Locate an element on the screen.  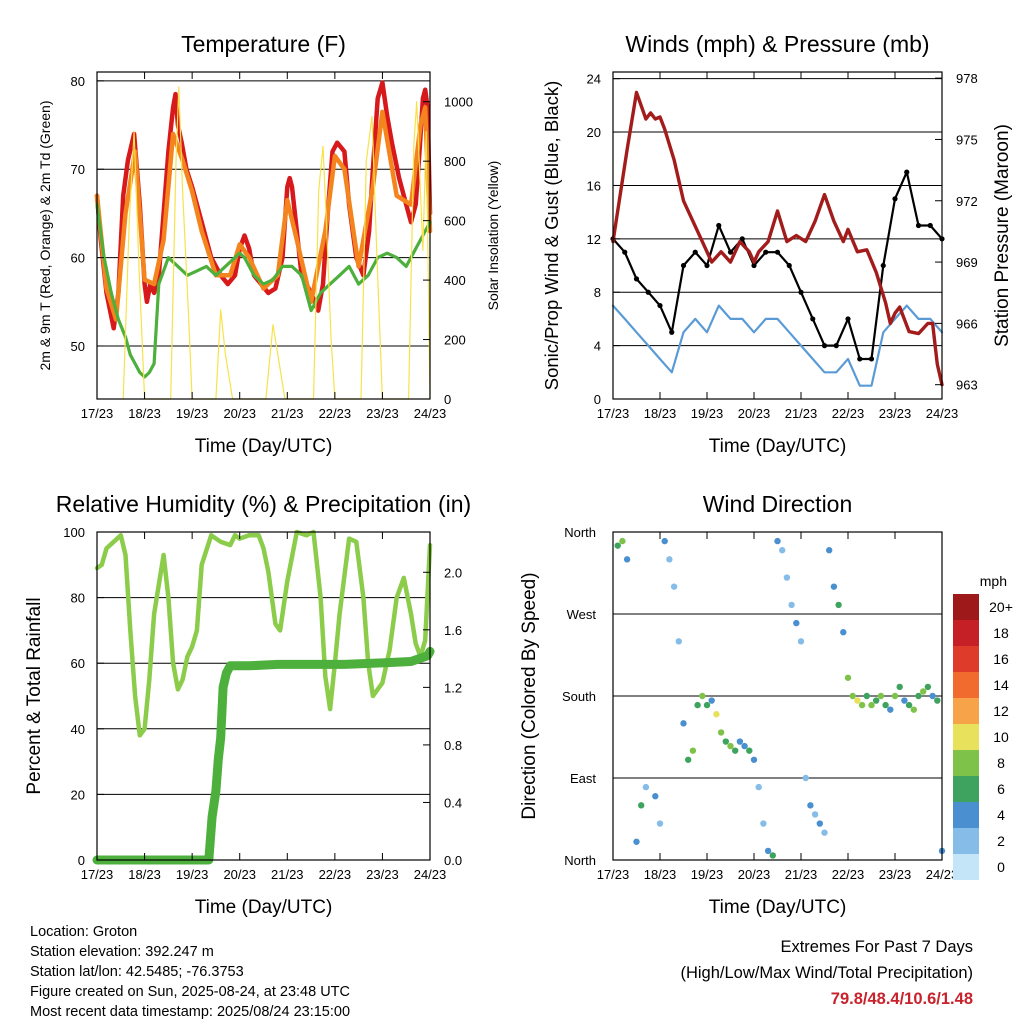
y2-tick-label: 200 is located at coordinates (455, 340).